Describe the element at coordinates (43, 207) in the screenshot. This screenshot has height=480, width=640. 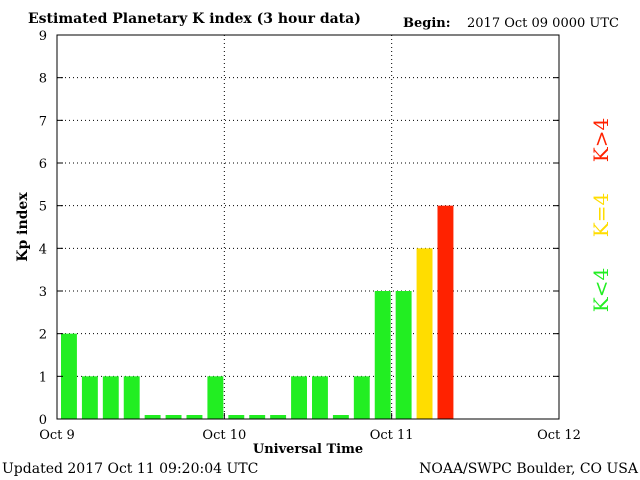
I see `y-tick-label: 5` at that location.